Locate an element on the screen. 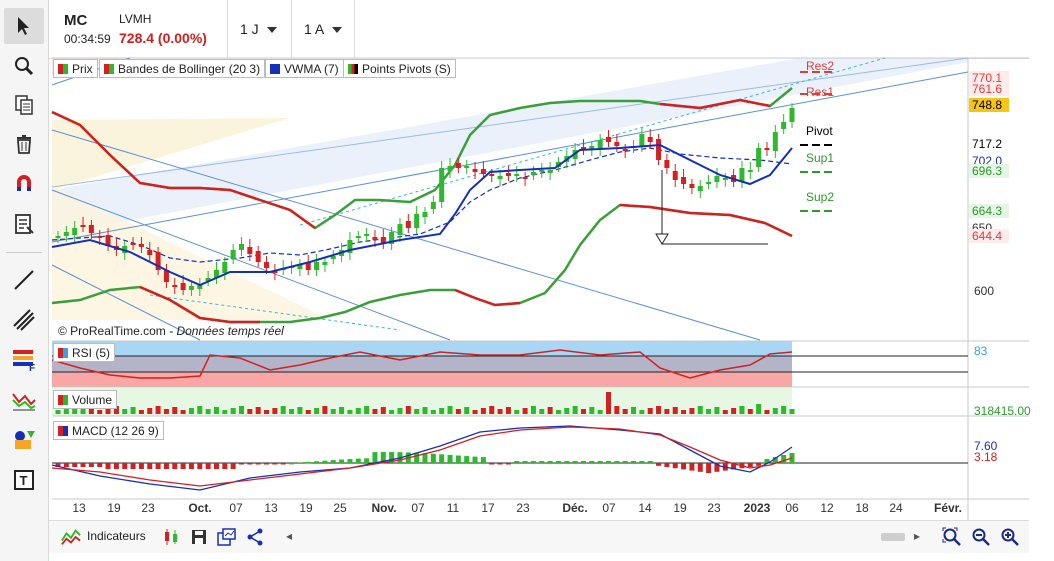 The width and height of the screenshot is (1054, 561). save-icon is located at coordinates (199, 537).